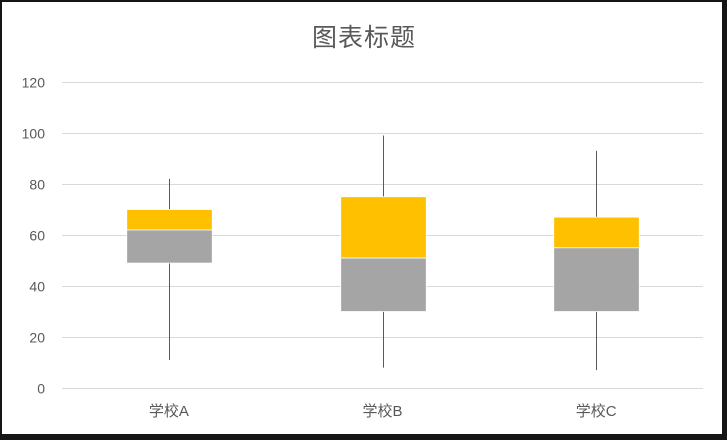 The height and width of the screenshot is (440, 727). I want to click on y-axis-labels: 0 20 40 60 80 100 120, so click(34, 236).